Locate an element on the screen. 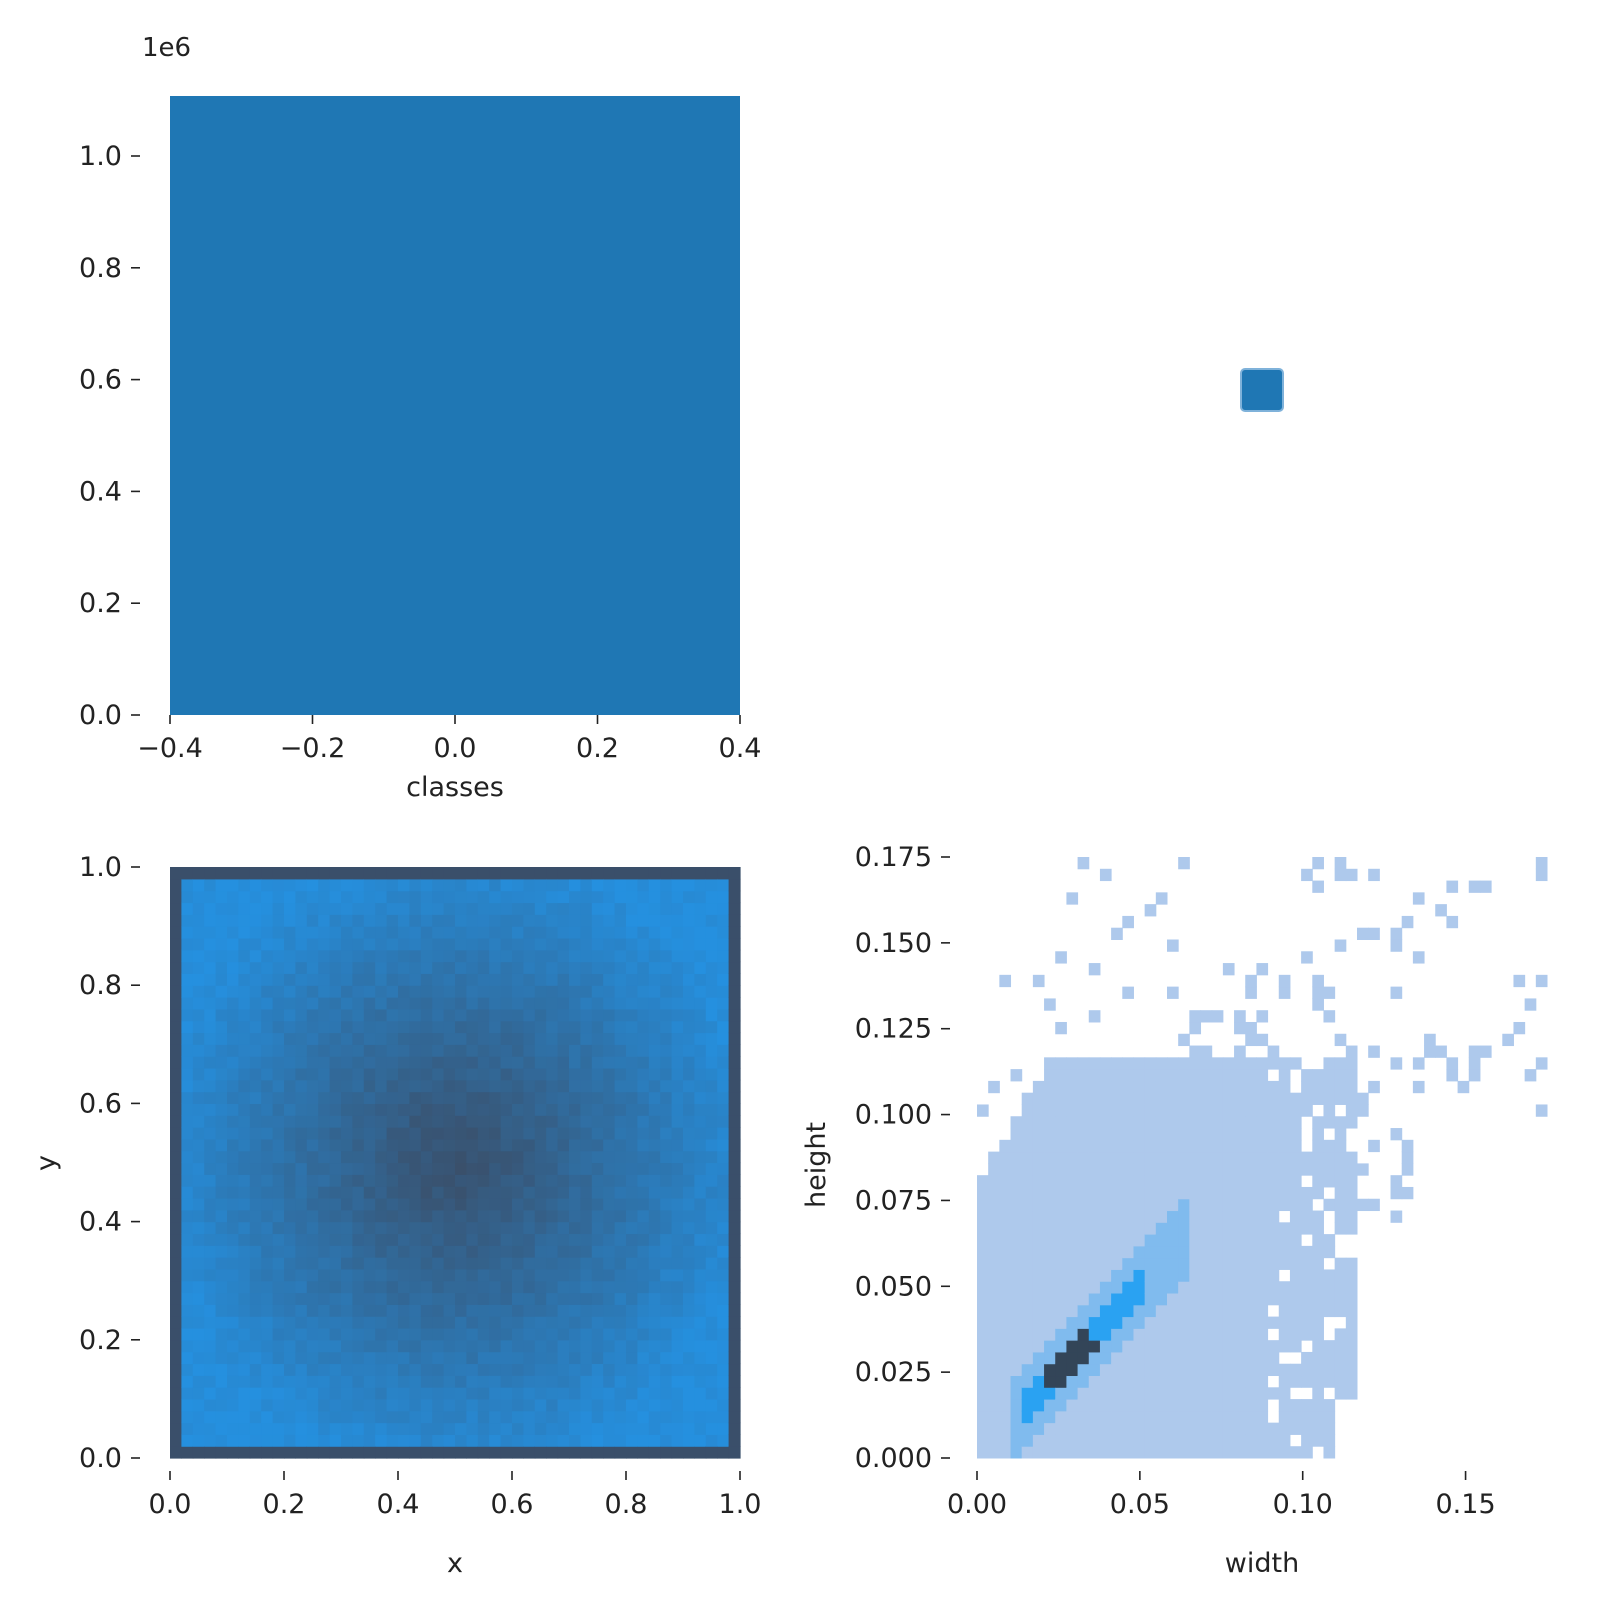  y-tick-label: 0.2 is located at coordinates (100, 603).